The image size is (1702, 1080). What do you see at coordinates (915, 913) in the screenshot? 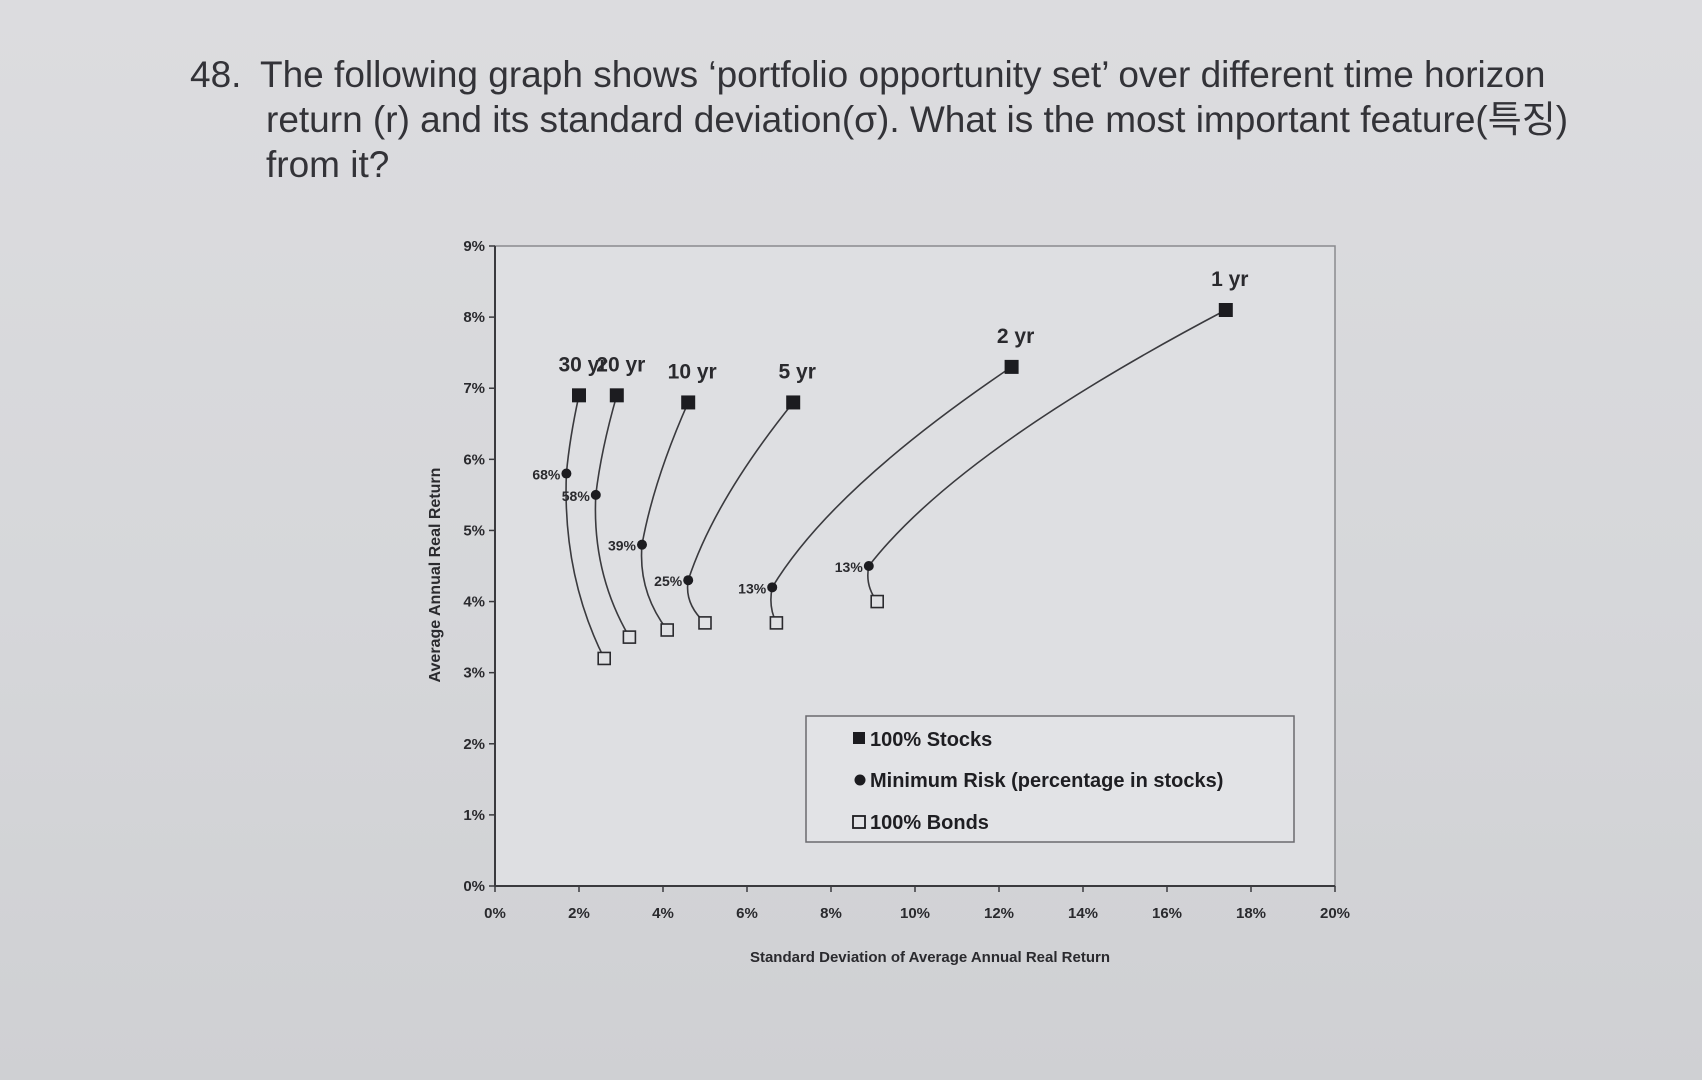
I see `x-tick-label: 10%` at bounding box center [915, 913].